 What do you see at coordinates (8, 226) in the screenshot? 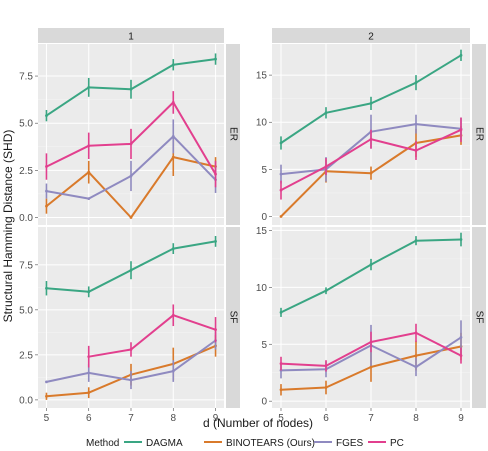
I see `y-axis-title: Structural Hamming Distance (SHD)` at bounding box center [8, 226].